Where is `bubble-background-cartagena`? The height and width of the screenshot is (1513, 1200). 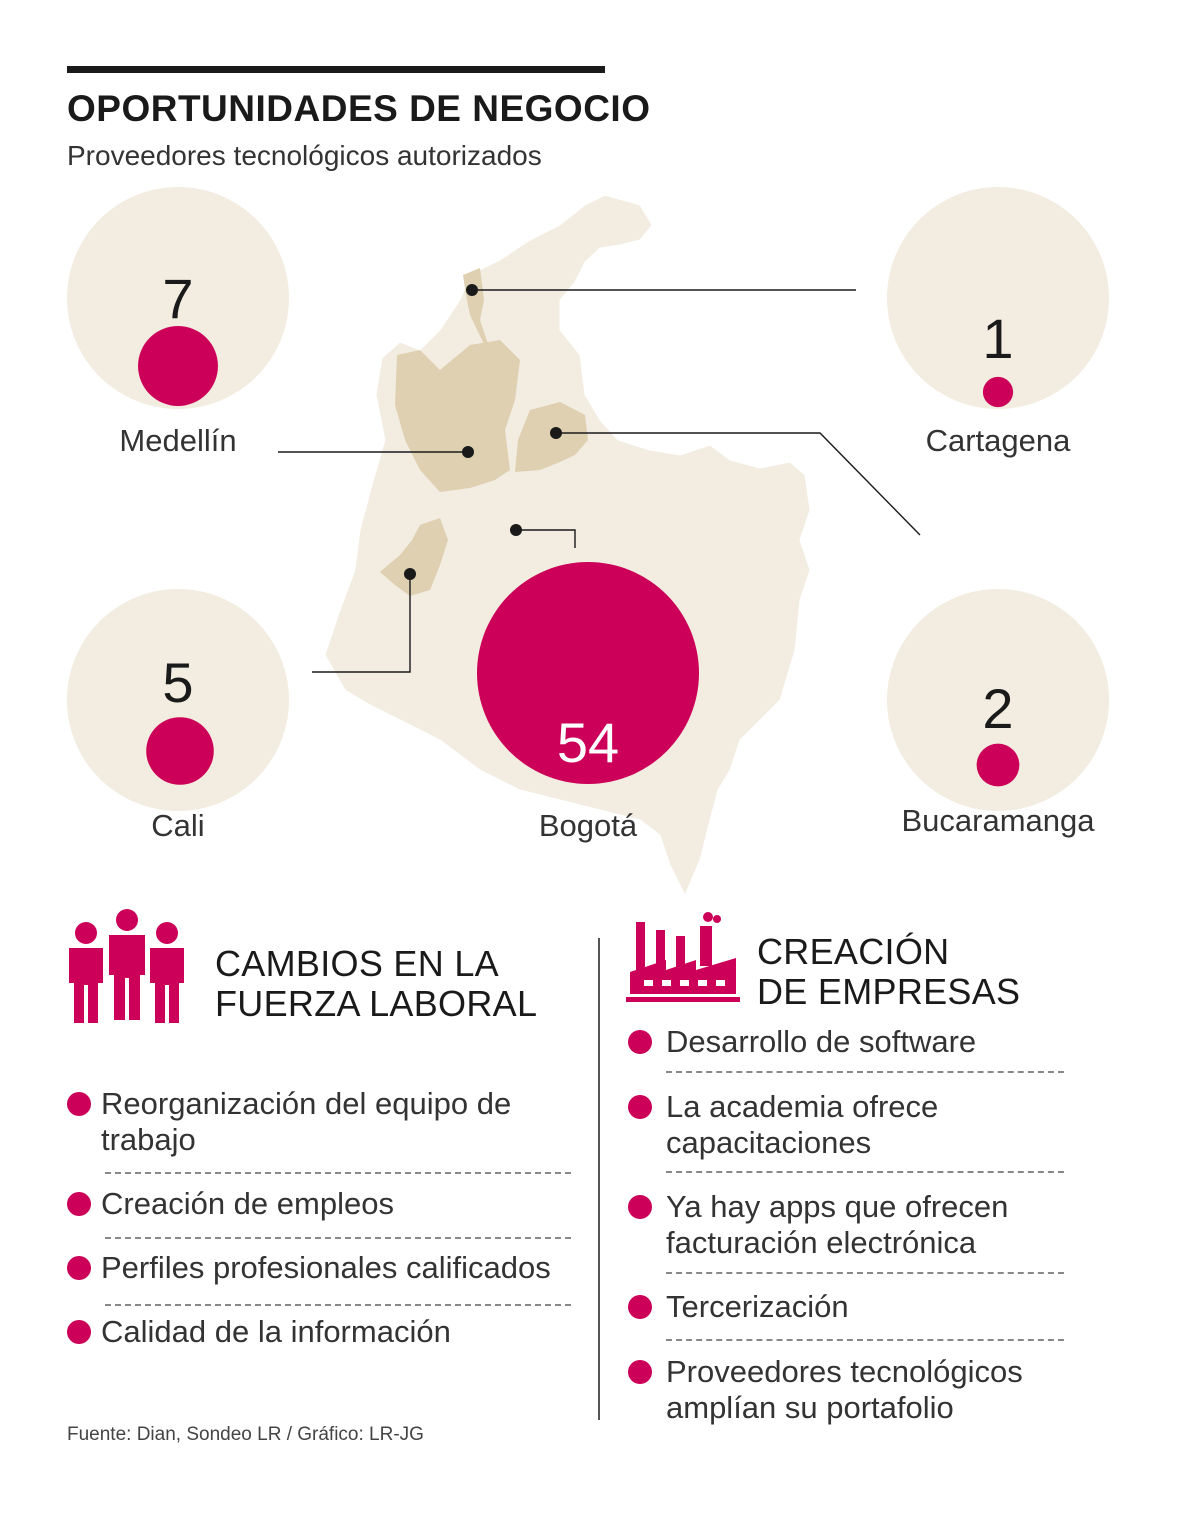
bubble-background-cartagena is located at coordinates (998, 298).